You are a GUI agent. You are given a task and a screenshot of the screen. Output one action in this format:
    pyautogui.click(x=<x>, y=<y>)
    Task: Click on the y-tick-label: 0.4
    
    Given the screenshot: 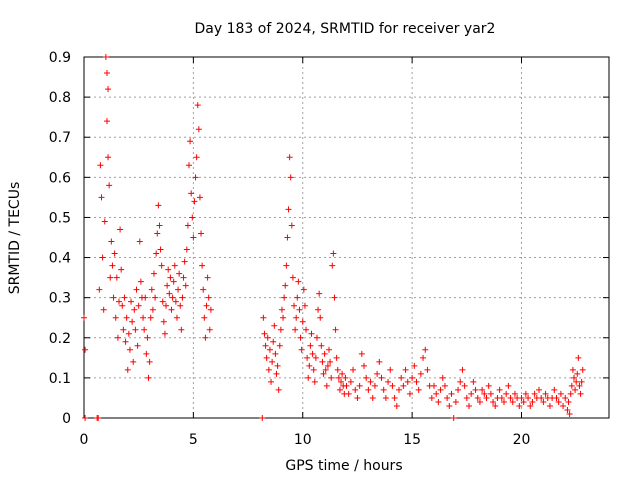 What is the action you would take?
    pyautogui.click(x=60, y=259)
    